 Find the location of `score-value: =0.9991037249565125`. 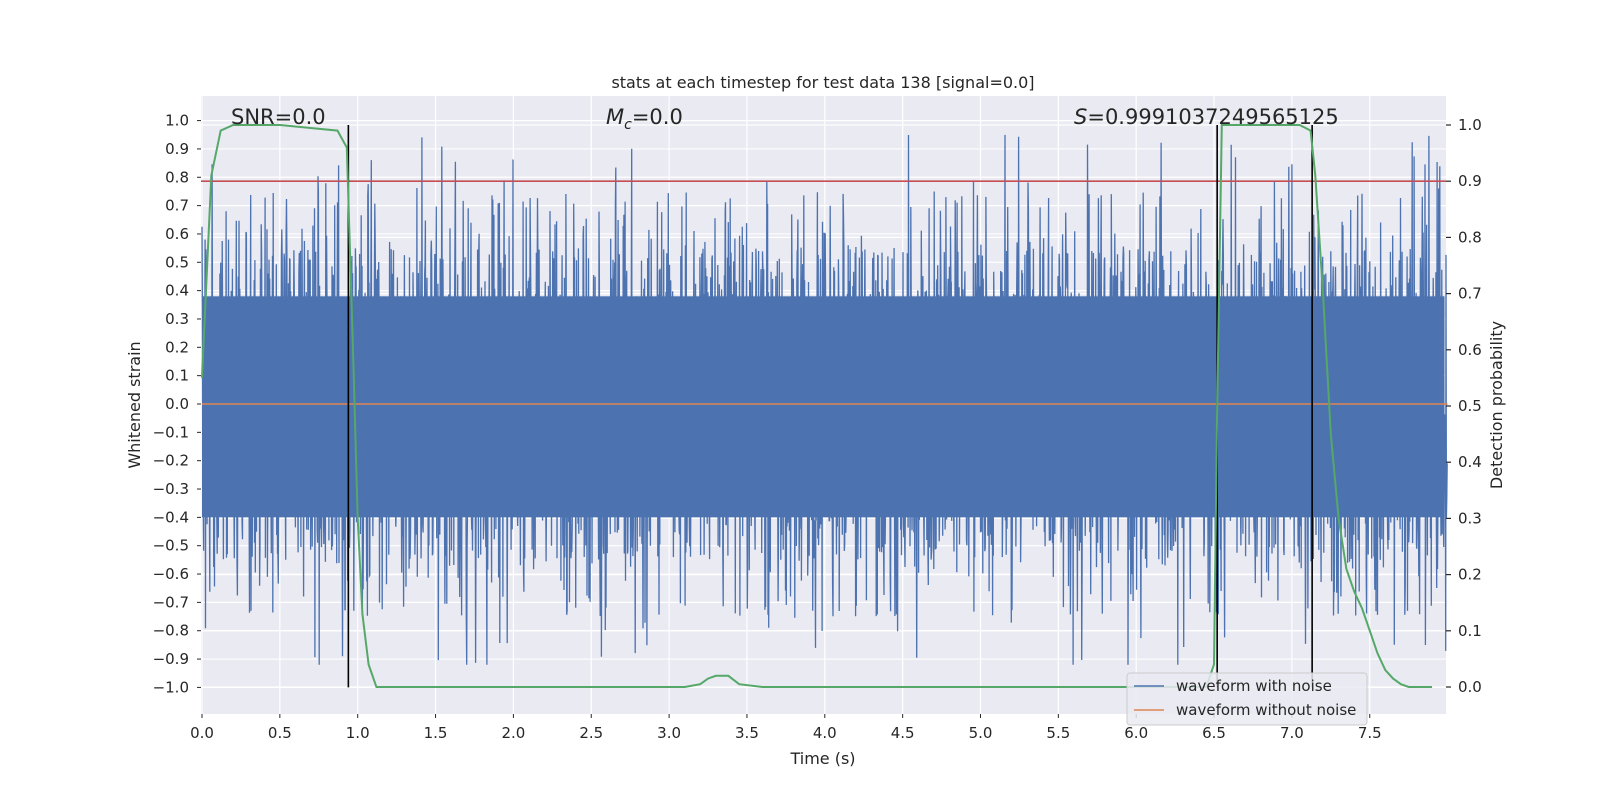

score-value: =0.9991037249565125 is located at coordinates (1212, 117).